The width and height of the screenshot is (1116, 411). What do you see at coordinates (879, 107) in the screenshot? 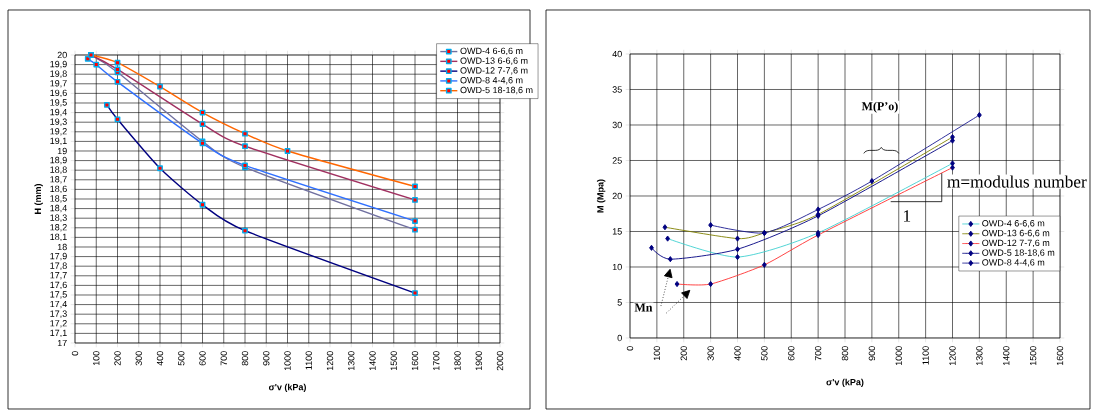
I see `annotation: M(P’o)` at bounding box center [879, 107].